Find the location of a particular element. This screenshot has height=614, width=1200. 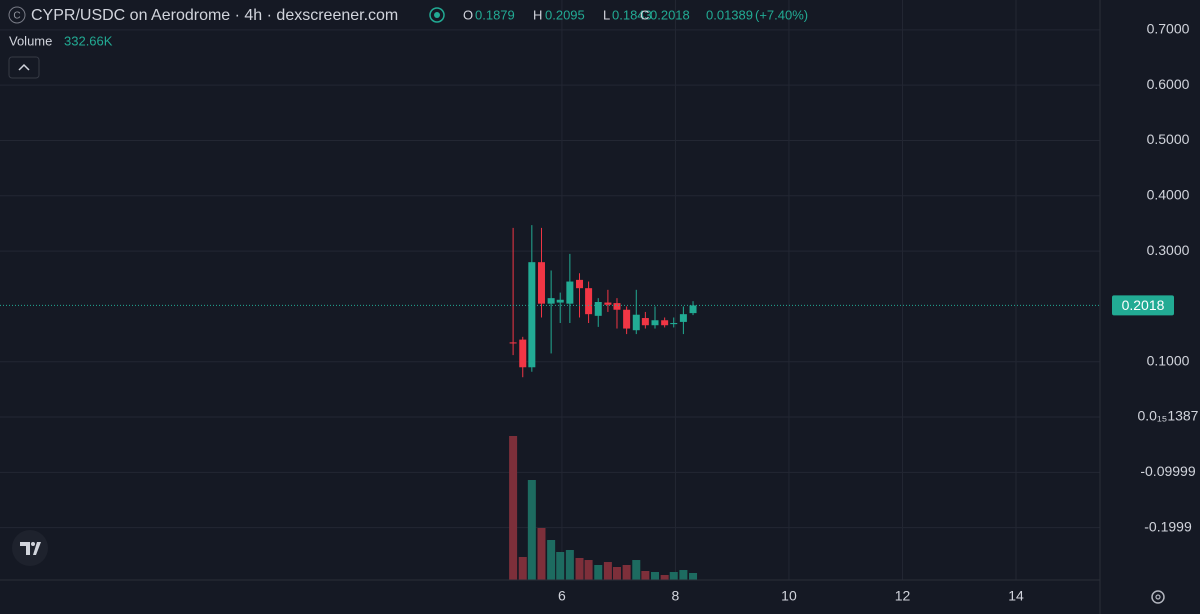

last-price-box is located at coordinates (1143, 305).